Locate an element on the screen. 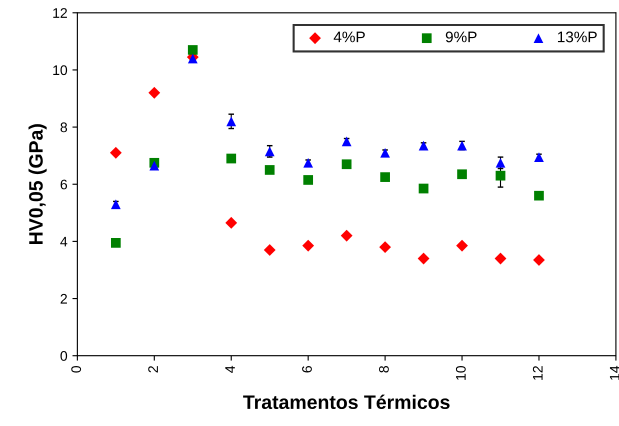 The height and width of the screenshot is (426, 619). y-axis-title: HV0,05 (GPa) is located at coordinates (37, 184).